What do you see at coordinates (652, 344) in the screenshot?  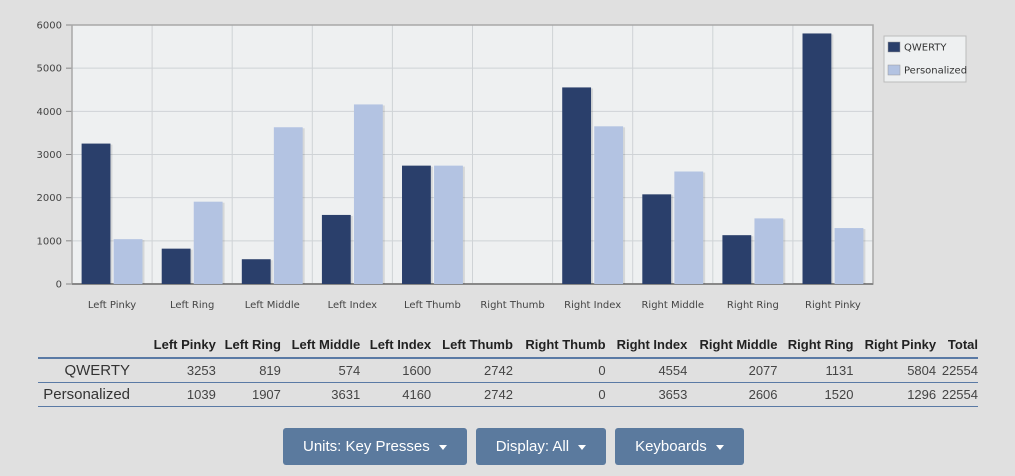 I see `column-header: Right Index` at bounding box center [652, 344].